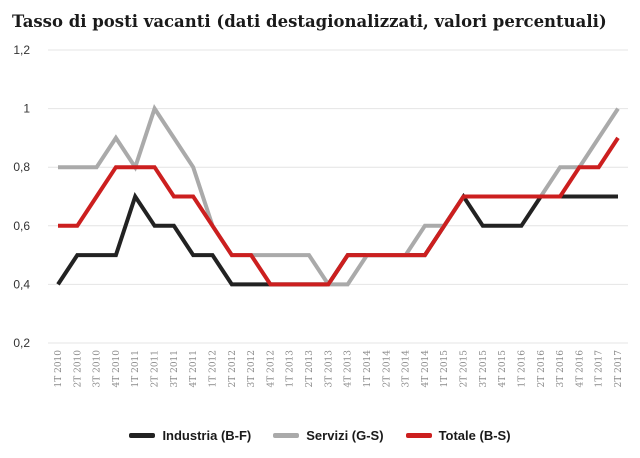 The width and height of the screenshot is (640, 458). What do you see at coordinates (349, 369) in the screenshot?
I see `x-tick-label: 4T 2013` at bounding box center [349, 369].